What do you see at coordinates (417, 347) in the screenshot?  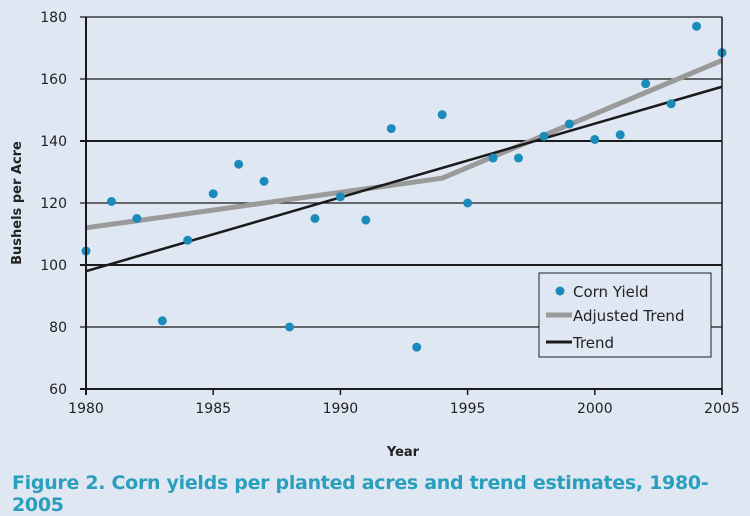 I see `data-point-1993` at bounding box center [417, 347].